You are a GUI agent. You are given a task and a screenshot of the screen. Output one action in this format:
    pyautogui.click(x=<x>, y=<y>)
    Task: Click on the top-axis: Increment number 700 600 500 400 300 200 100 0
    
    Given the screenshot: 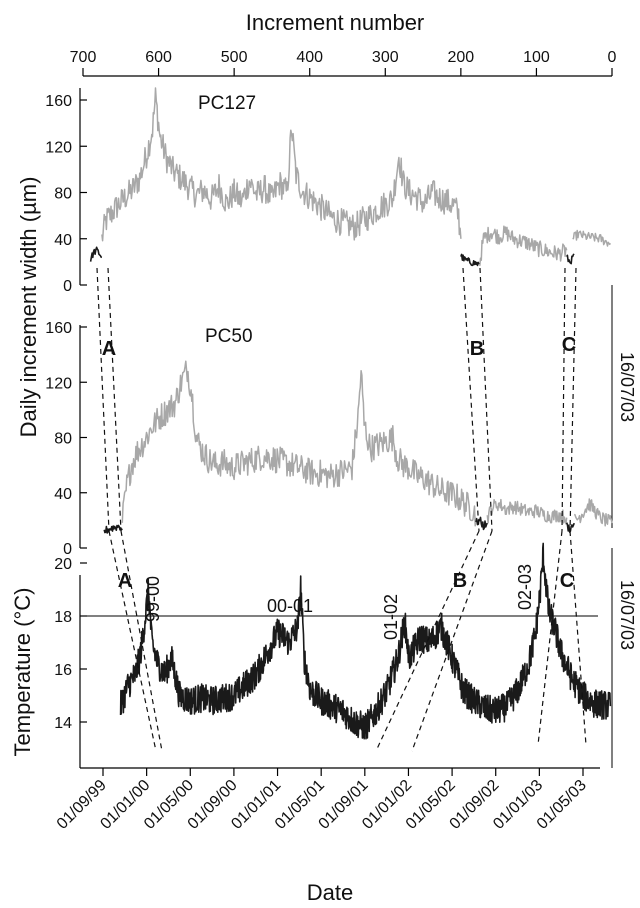 What is the action you would take?
    pyautogui.click(x=343, y=43)
    